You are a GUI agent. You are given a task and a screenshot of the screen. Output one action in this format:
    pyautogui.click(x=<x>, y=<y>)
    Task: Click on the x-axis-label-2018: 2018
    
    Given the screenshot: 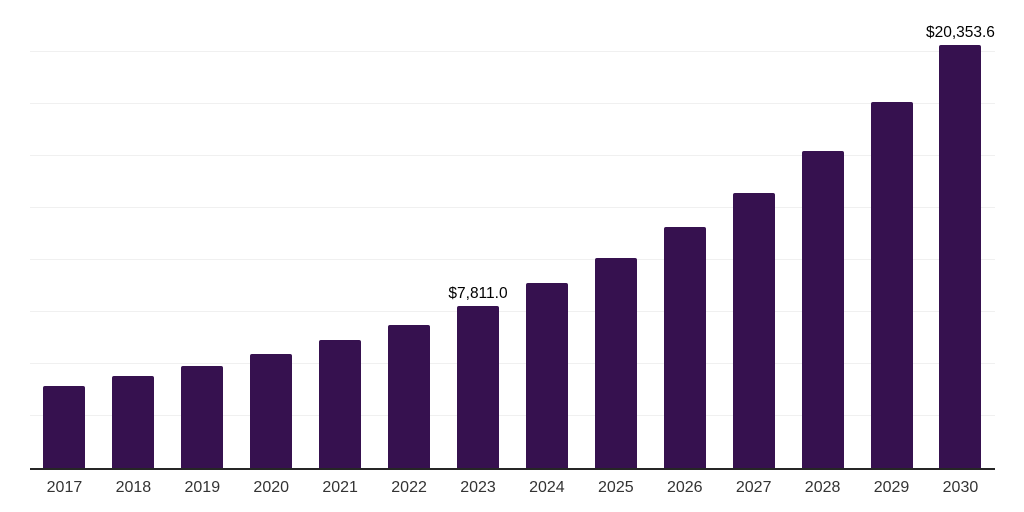 What is the action you would take?
    pyautogui.click(x=133, y=487)
    